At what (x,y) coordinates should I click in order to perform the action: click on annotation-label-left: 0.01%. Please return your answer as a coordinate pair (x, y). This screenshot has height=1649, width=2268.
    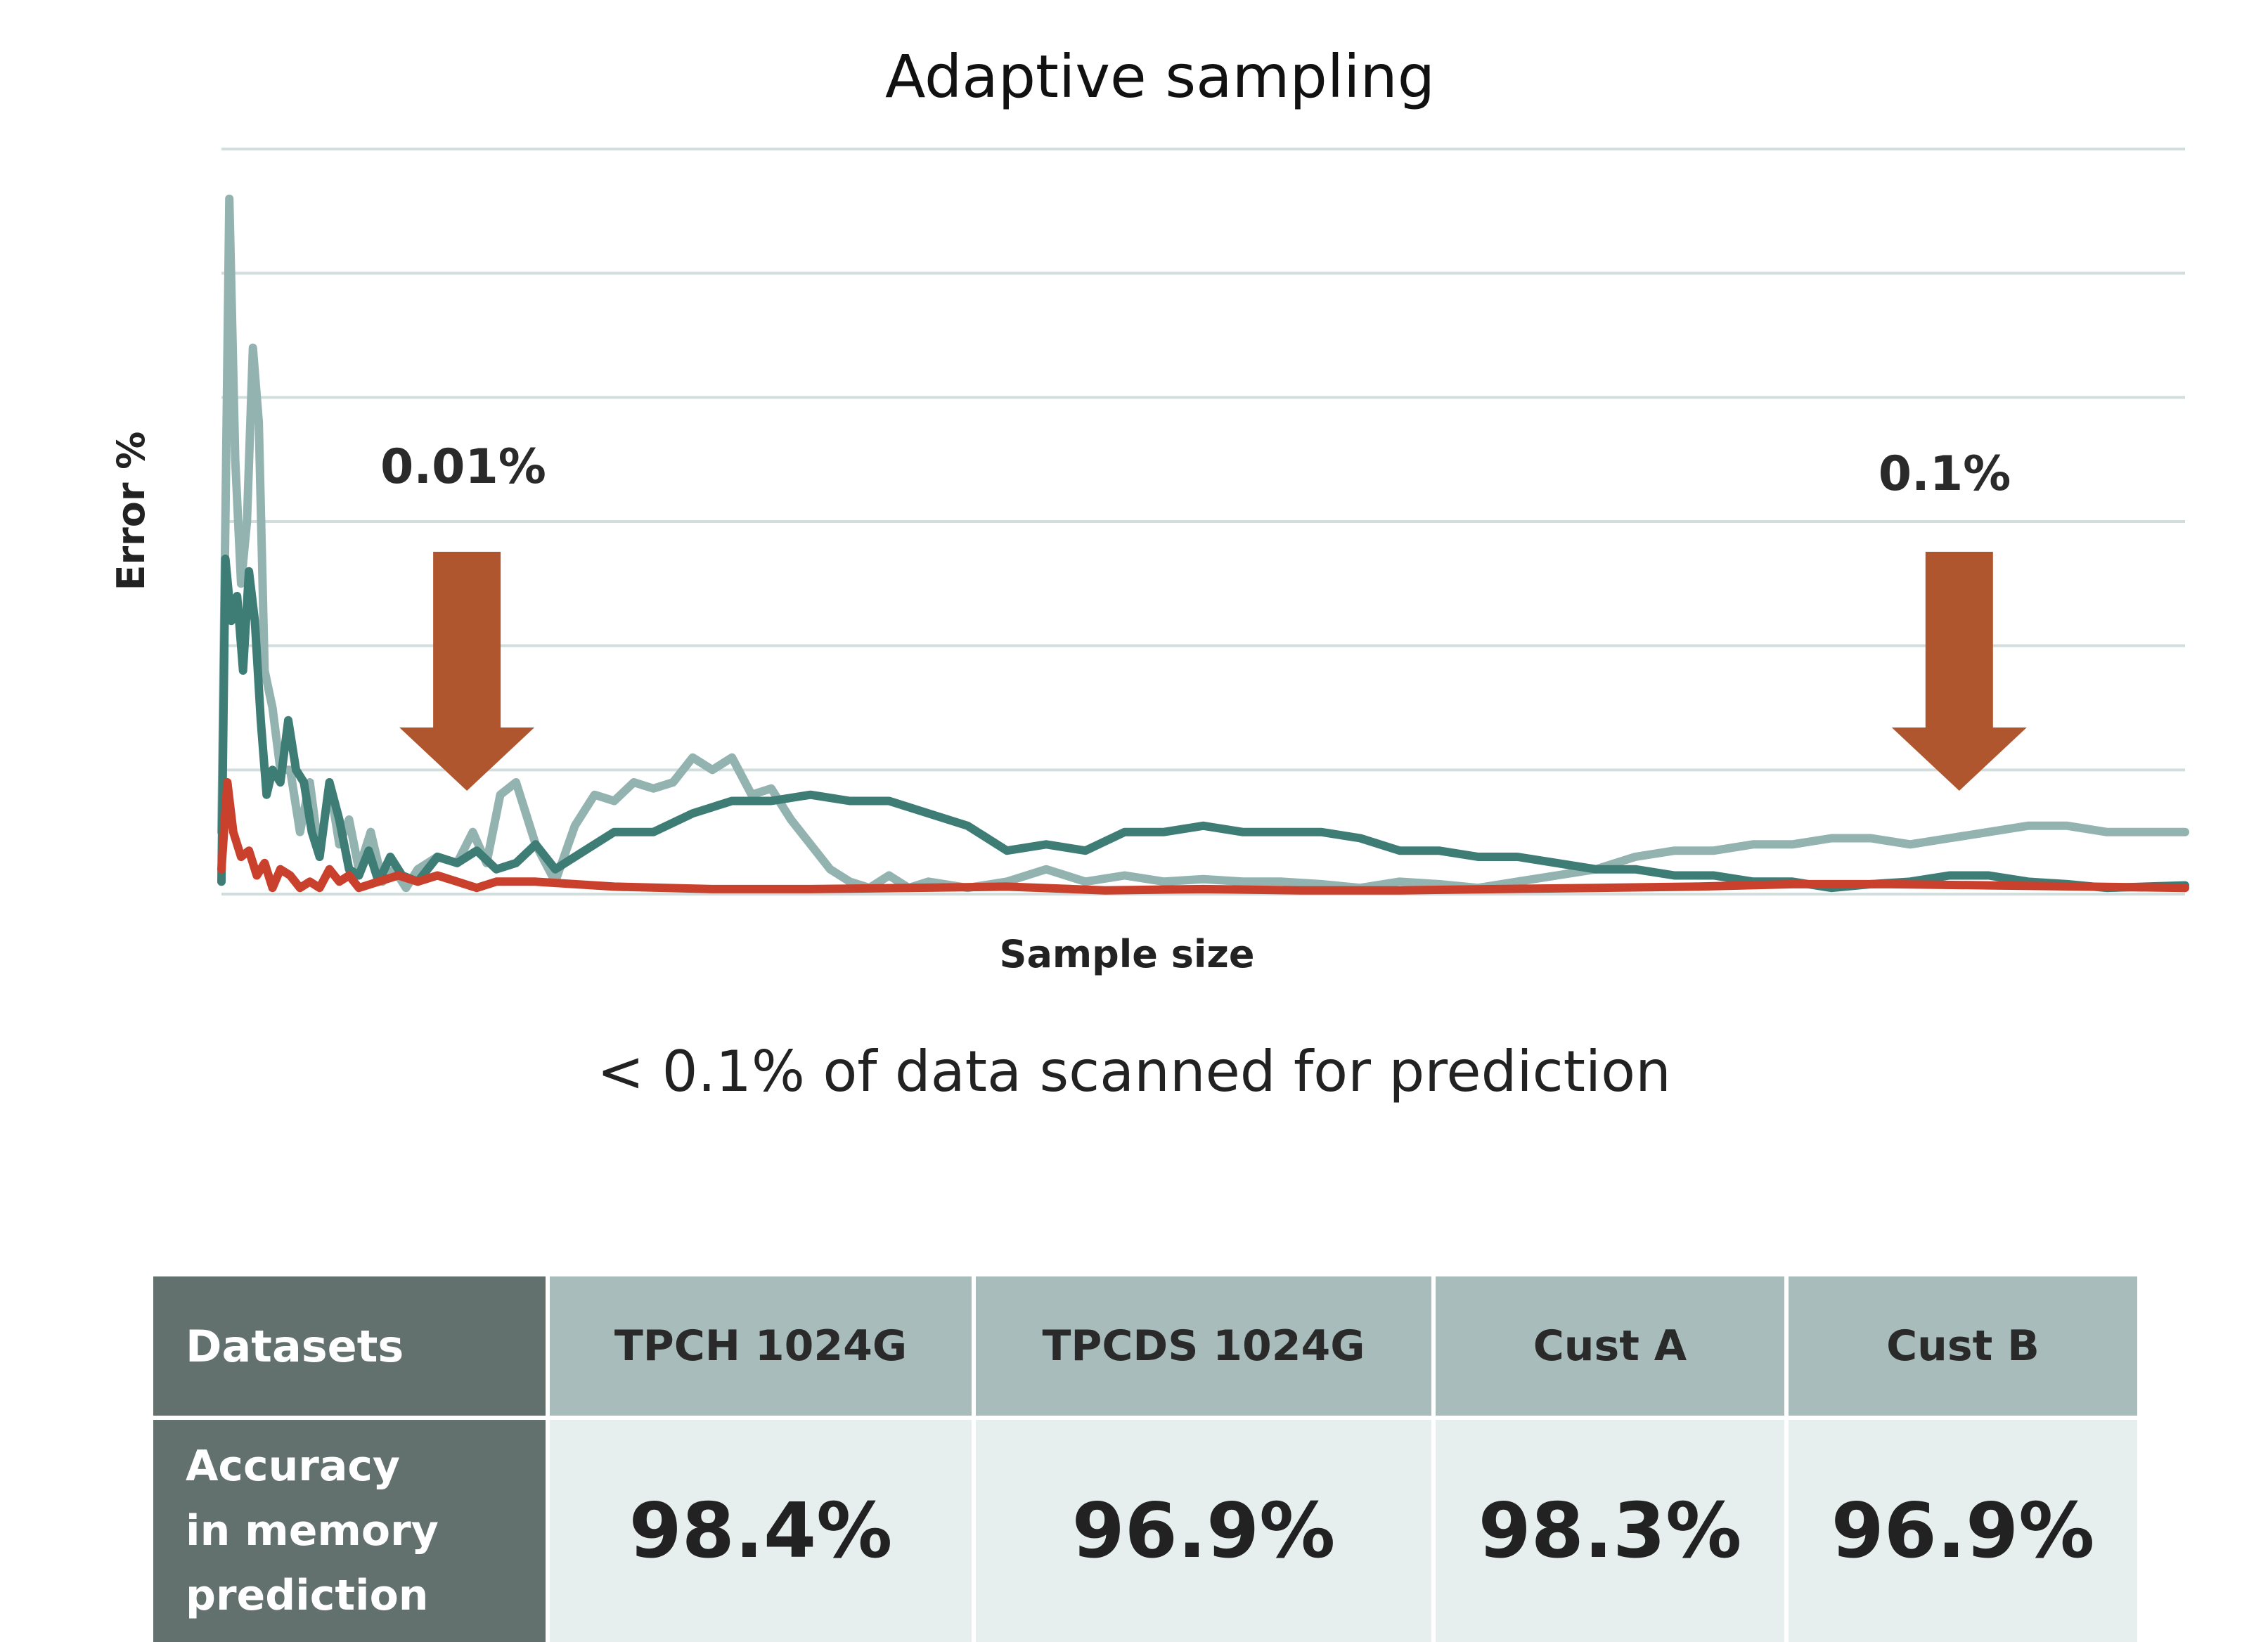
    Looking at the image, I should click on (463, 467).